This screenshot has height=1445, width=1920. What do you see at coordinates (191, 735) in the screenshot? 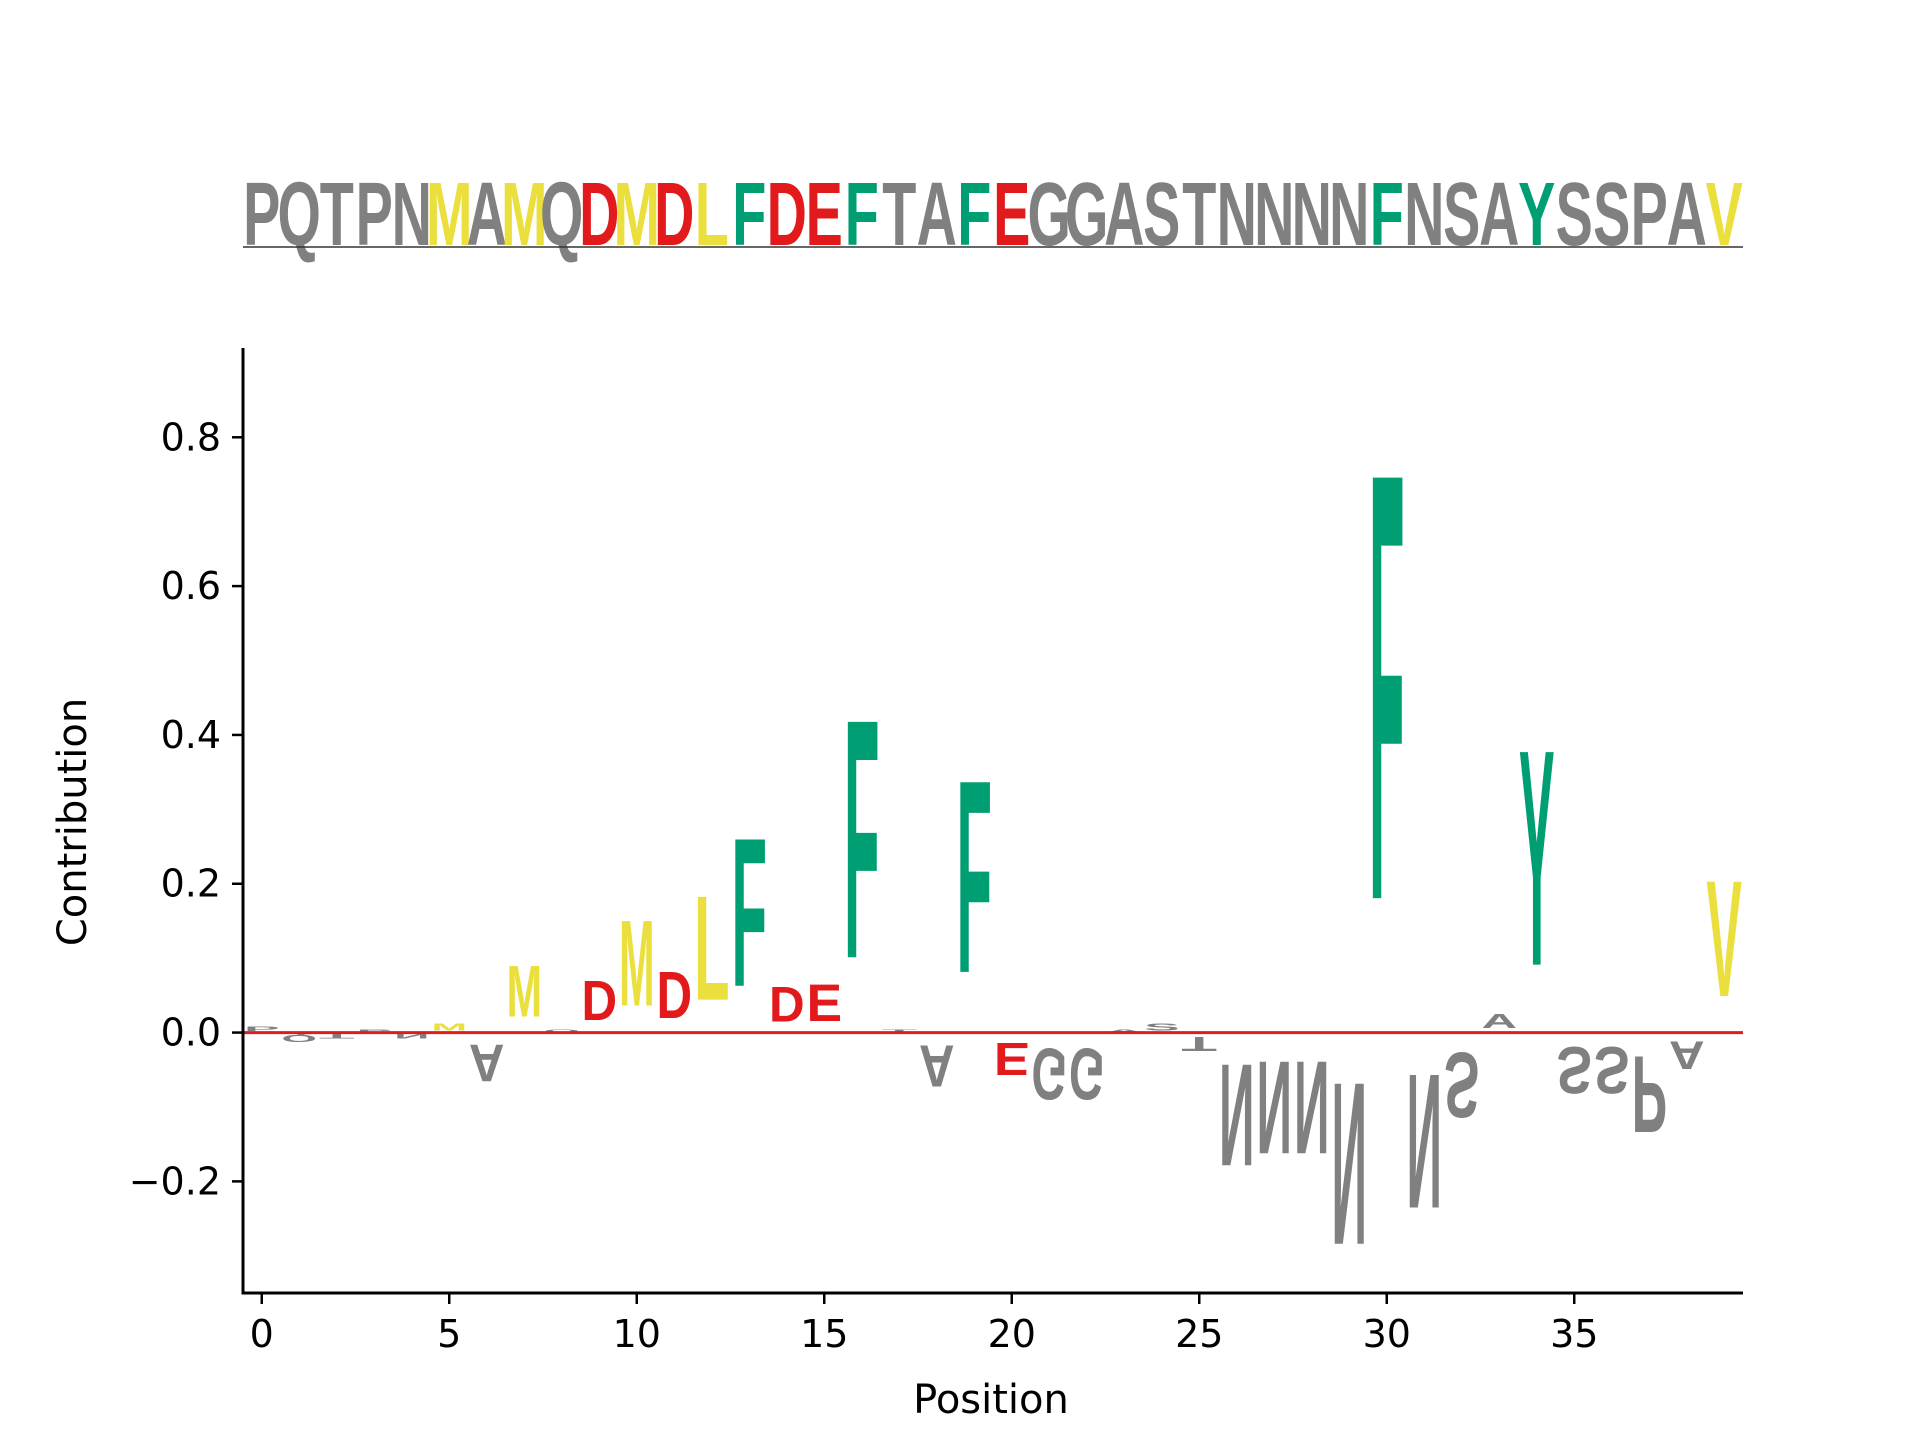
I see `y-tick-label: 0.4` at bounding box center [191, 735].